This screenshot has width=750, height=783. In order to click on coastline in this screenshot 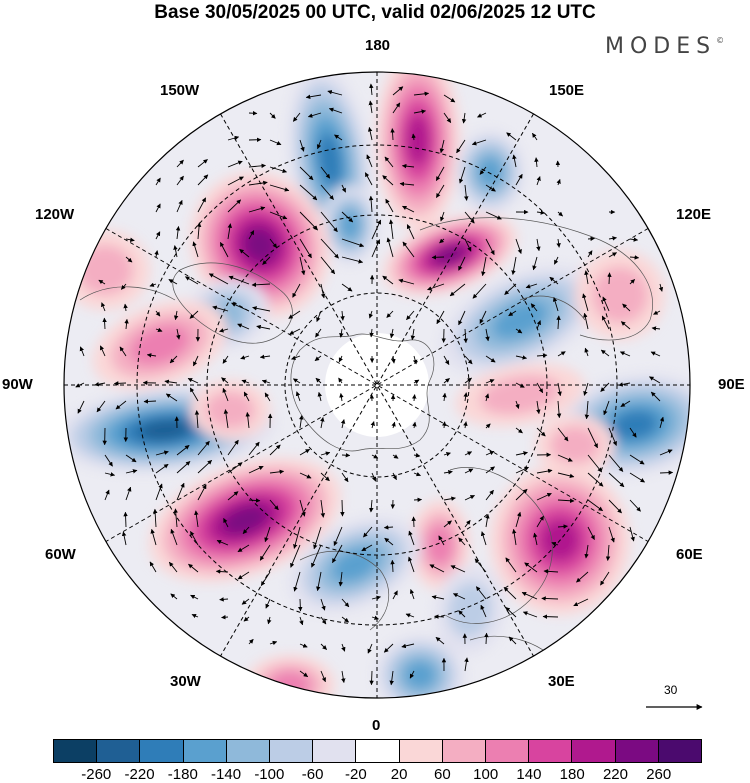, I will do `click(498, 545)`.